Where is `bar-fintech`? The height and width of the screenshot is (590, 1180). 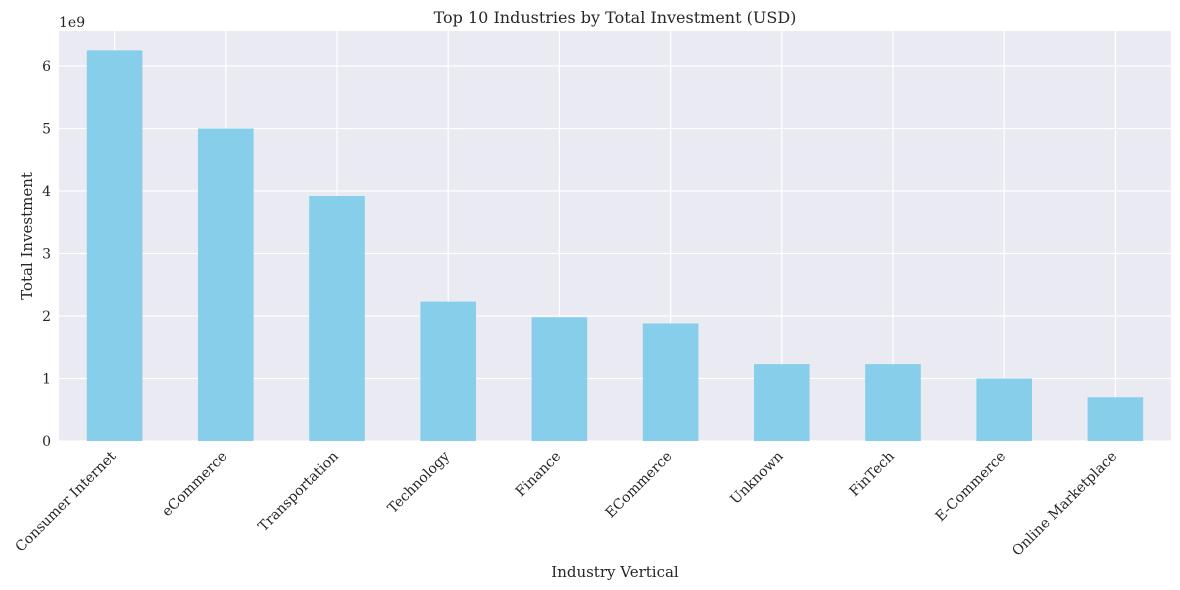 bar-fintech is located at coordinates (893, 402).